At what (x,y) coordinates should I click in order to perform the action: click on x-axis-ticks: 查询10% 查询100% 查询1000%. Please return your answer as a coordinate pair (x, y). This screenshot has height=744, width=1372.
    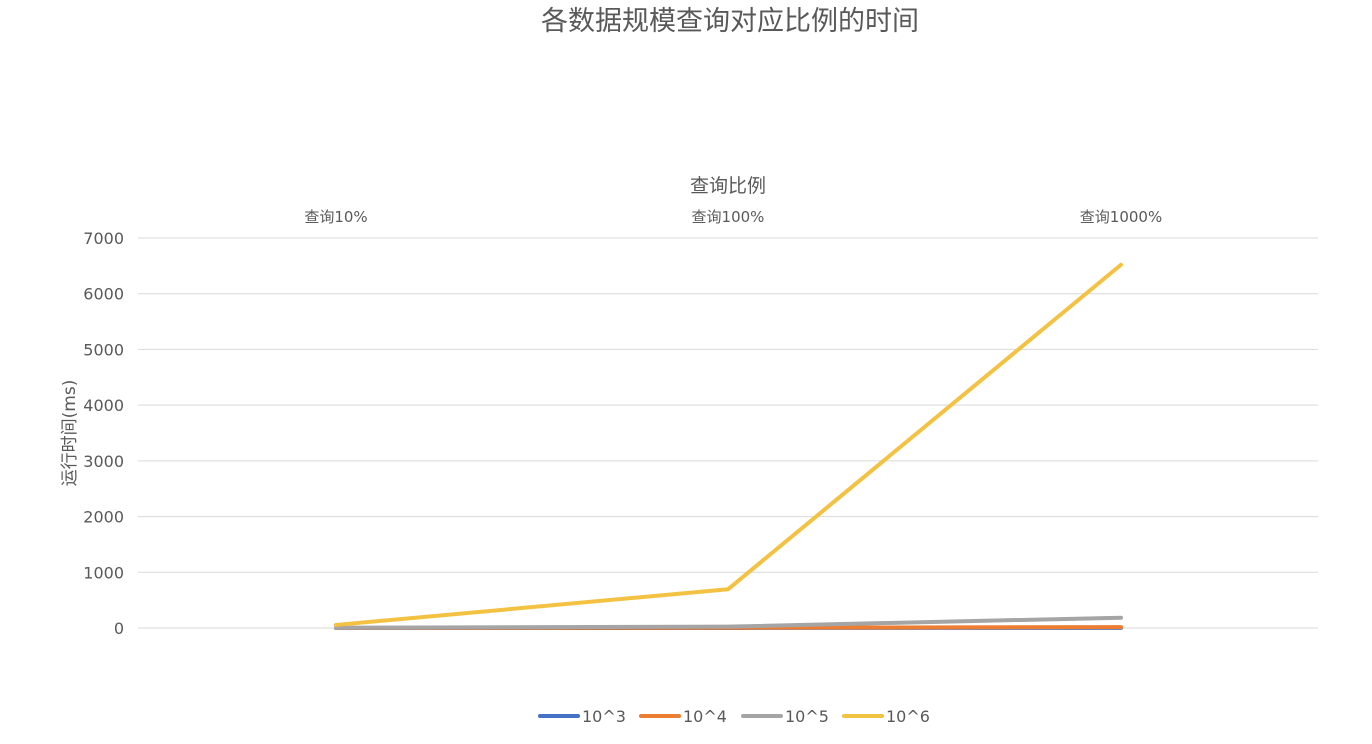
    Looking at the image, I should click on (733, 217).